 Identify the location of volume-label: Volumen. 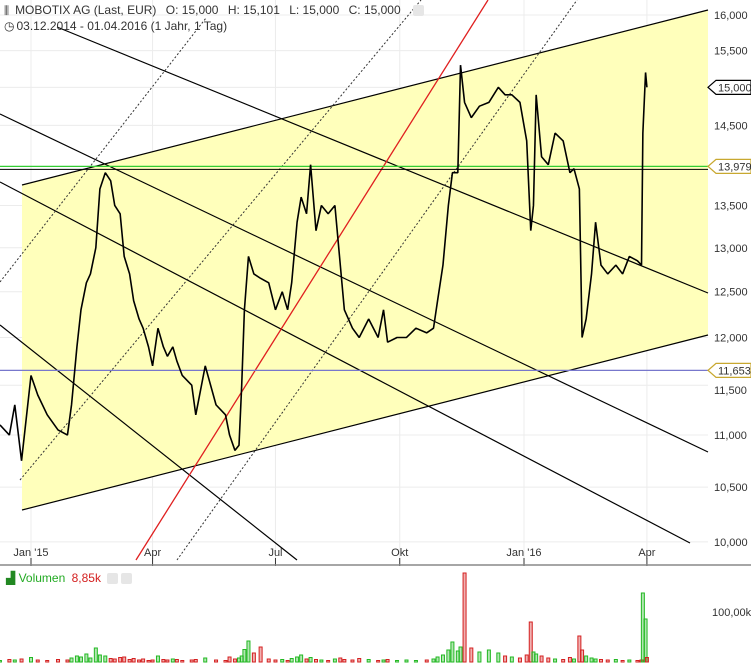
(42, 578).